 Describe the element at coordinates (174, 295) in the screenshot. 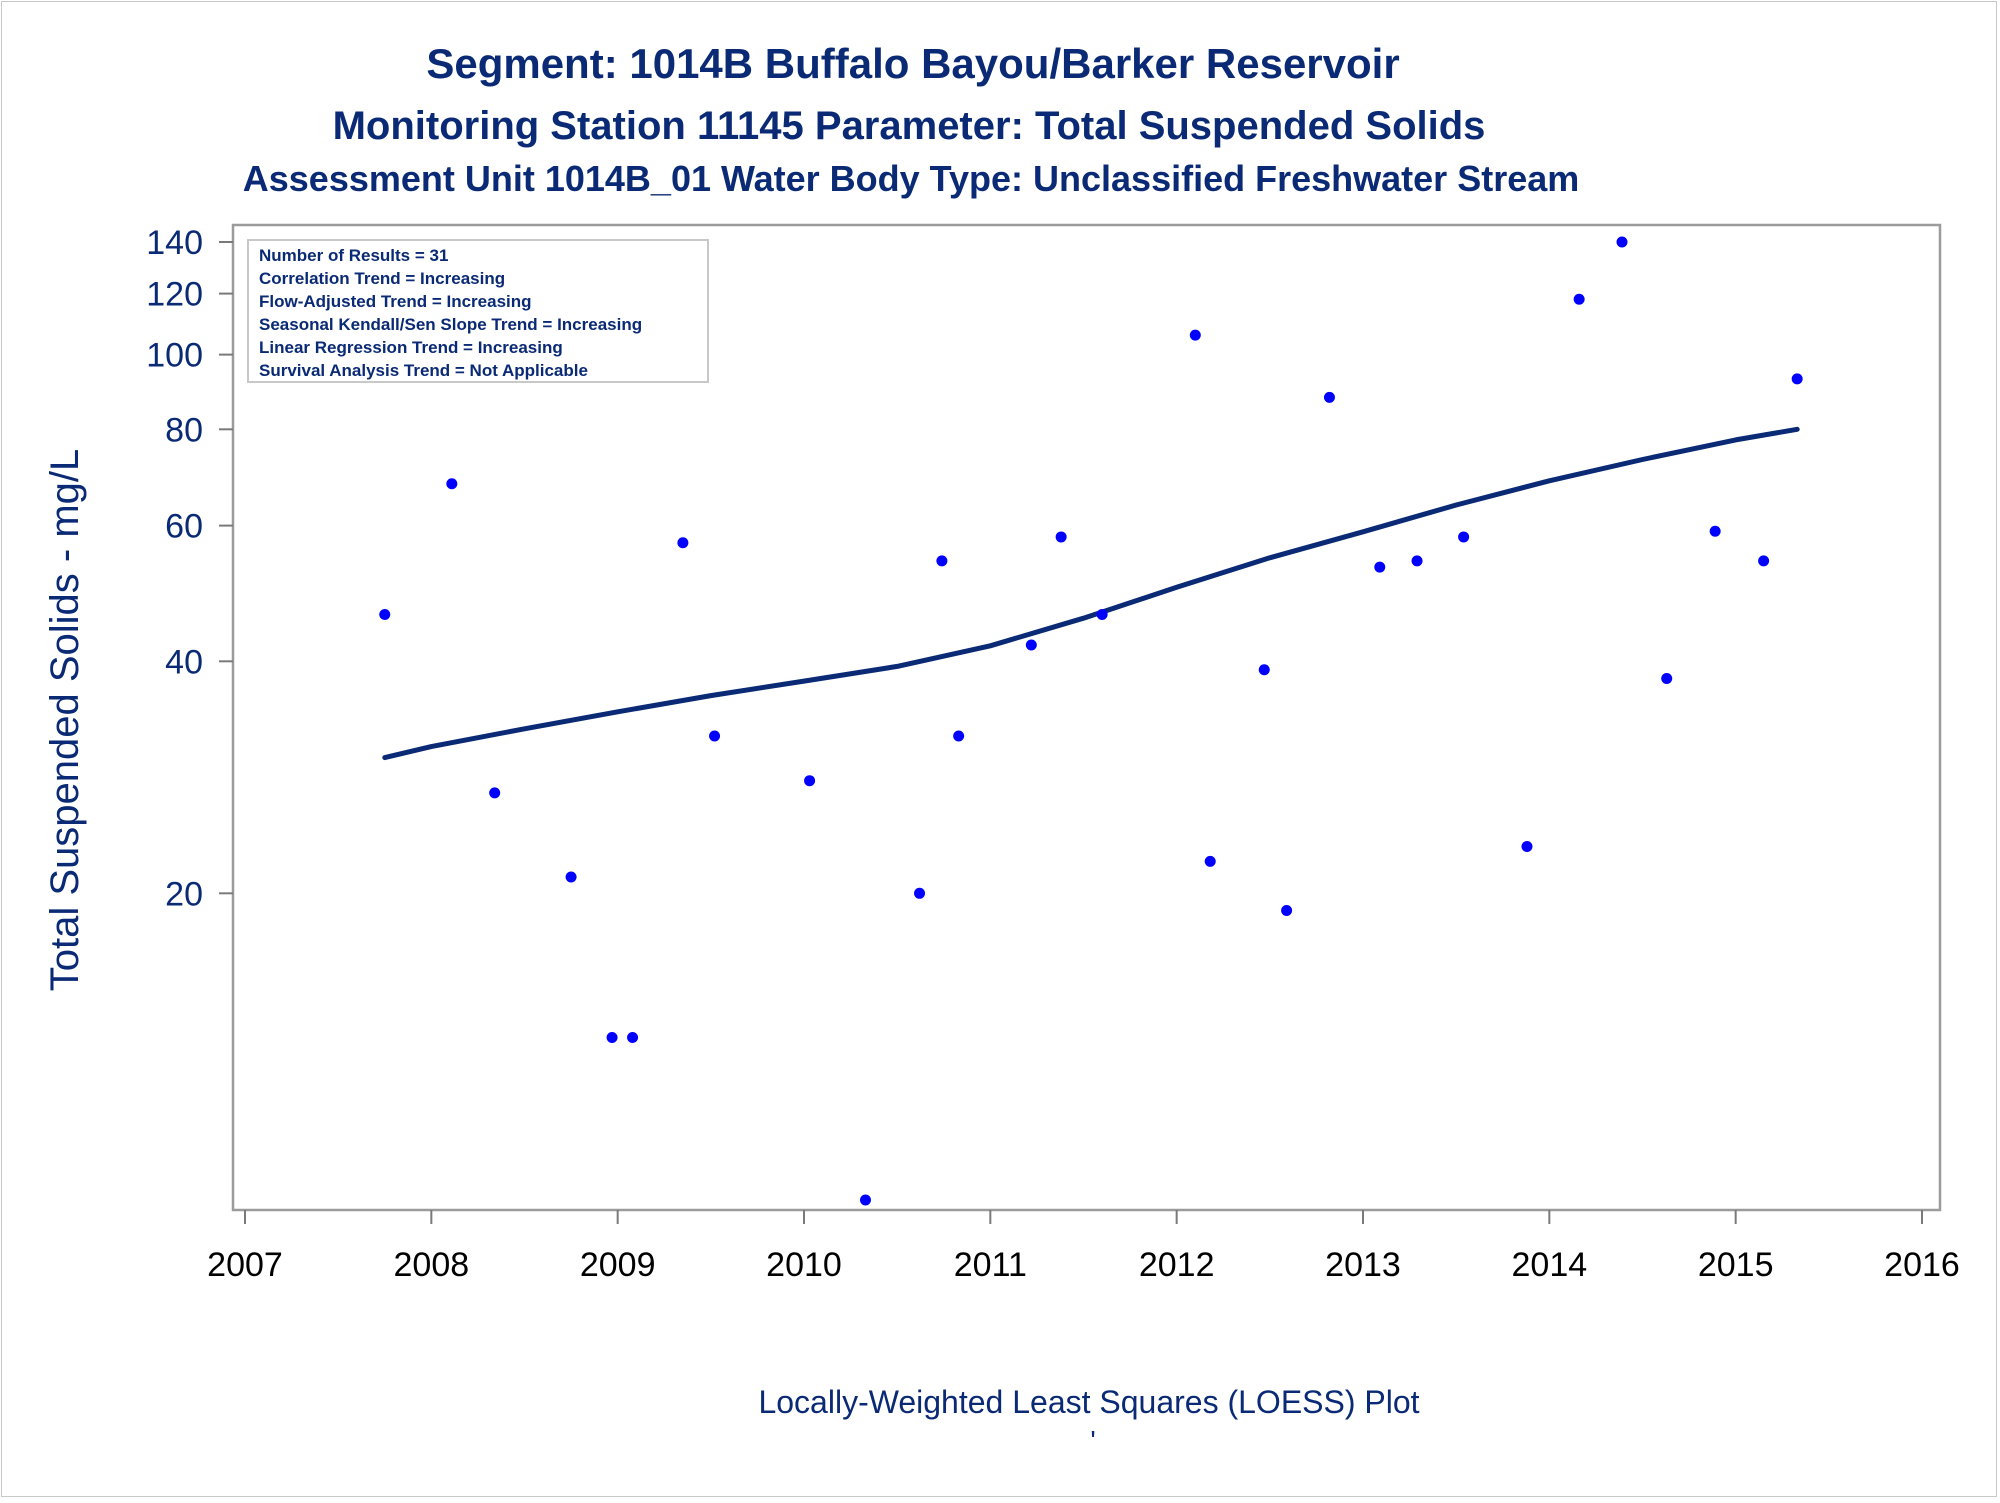

I see `y-tick-label: 120` at that location.